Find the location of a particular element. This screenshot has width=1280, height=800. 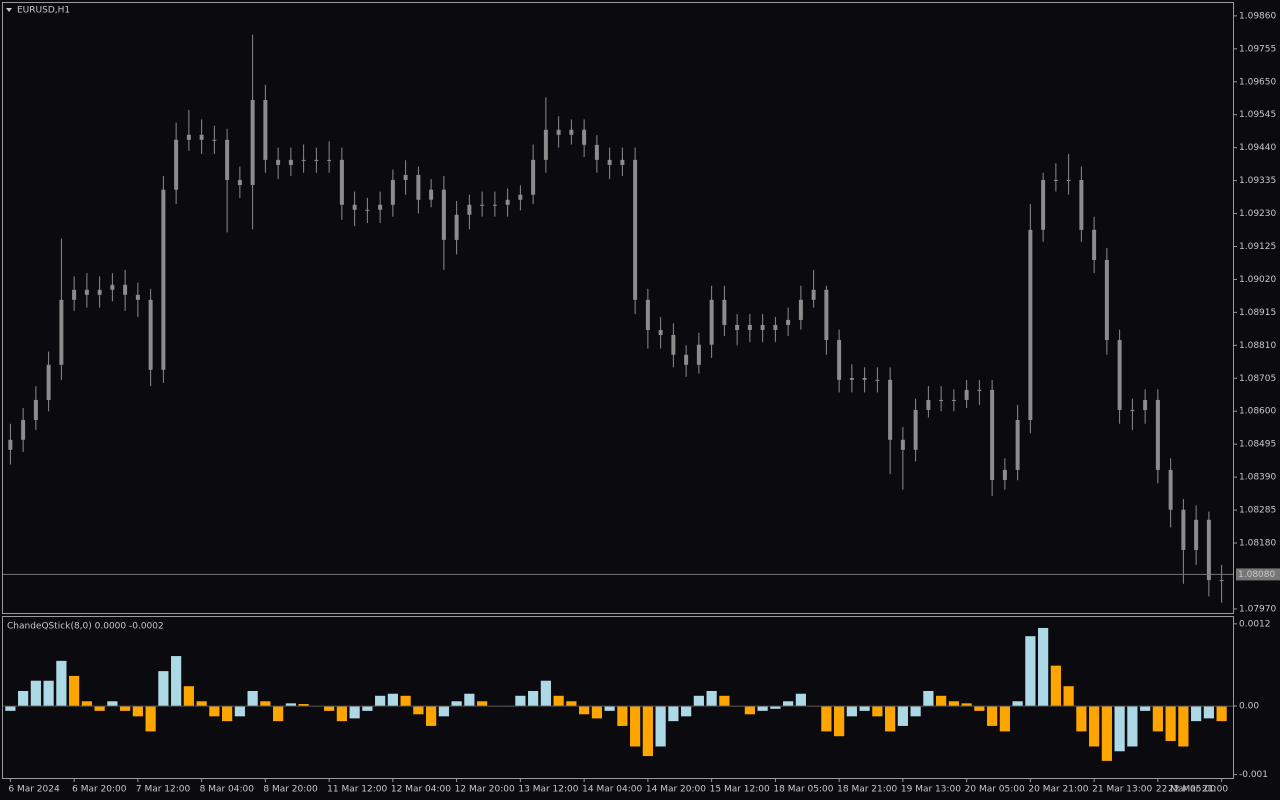

y-tick-label: 1.09125 is located at coordinates (1257, 247).